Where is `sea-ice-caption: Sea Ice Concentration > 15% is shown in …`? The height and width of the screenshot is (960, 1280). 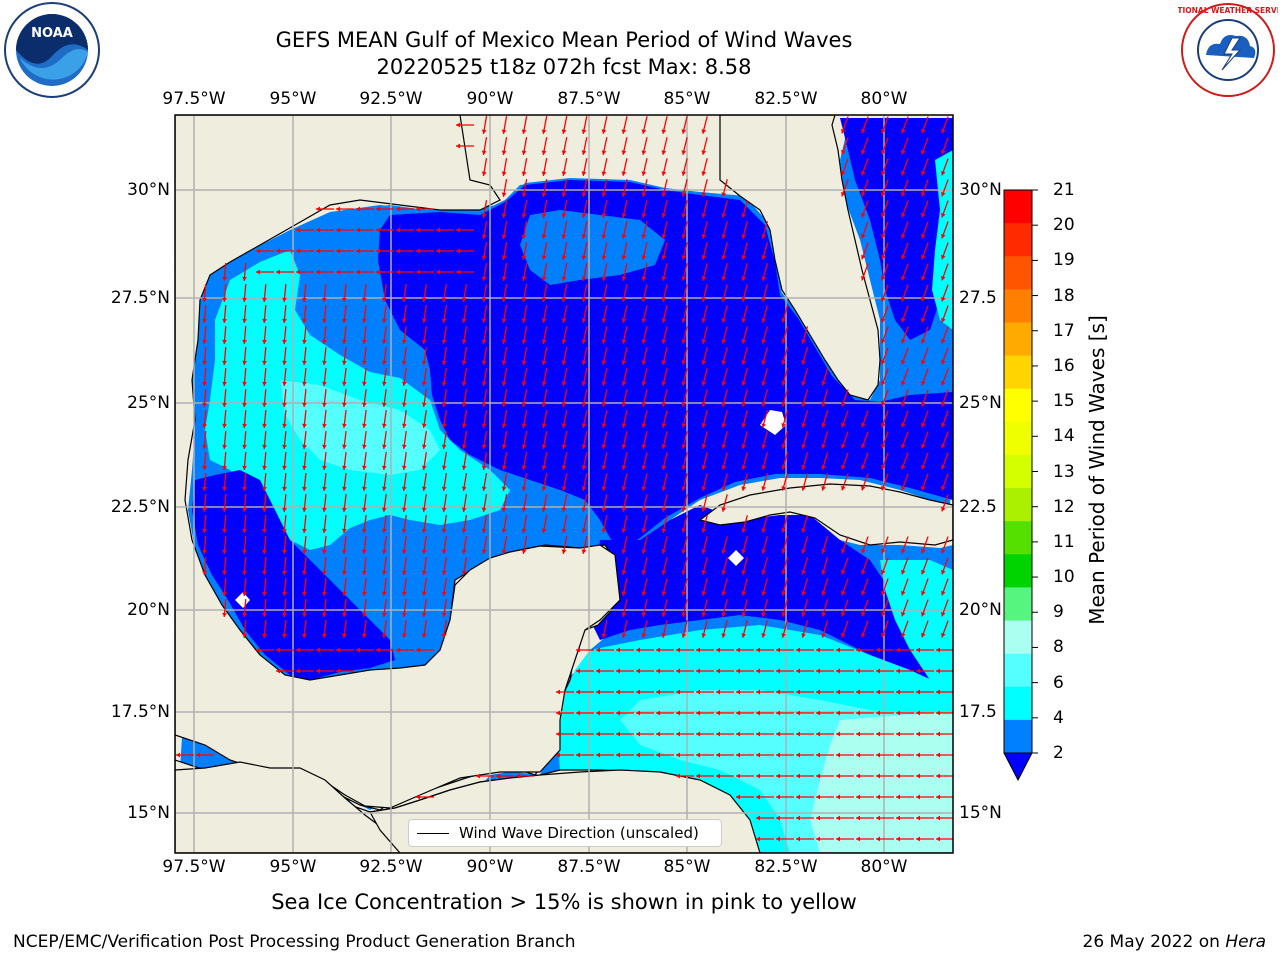
sea-ice-caption: Sea Ice Concentration > 15% is shown in … is located at coordinates (564, 902).